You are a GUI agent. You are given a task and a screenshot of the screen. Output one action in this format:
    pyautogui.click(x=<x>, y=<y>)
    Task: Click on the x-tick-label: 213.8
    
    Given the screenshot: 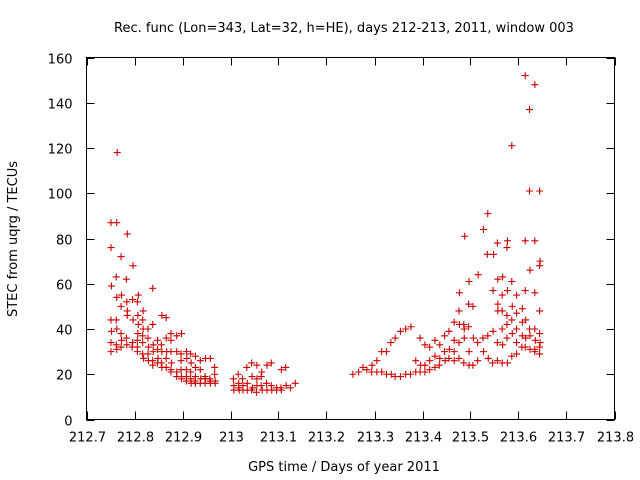 What is the action you would take?
    pyautogui.click(x=615, y=438)
    